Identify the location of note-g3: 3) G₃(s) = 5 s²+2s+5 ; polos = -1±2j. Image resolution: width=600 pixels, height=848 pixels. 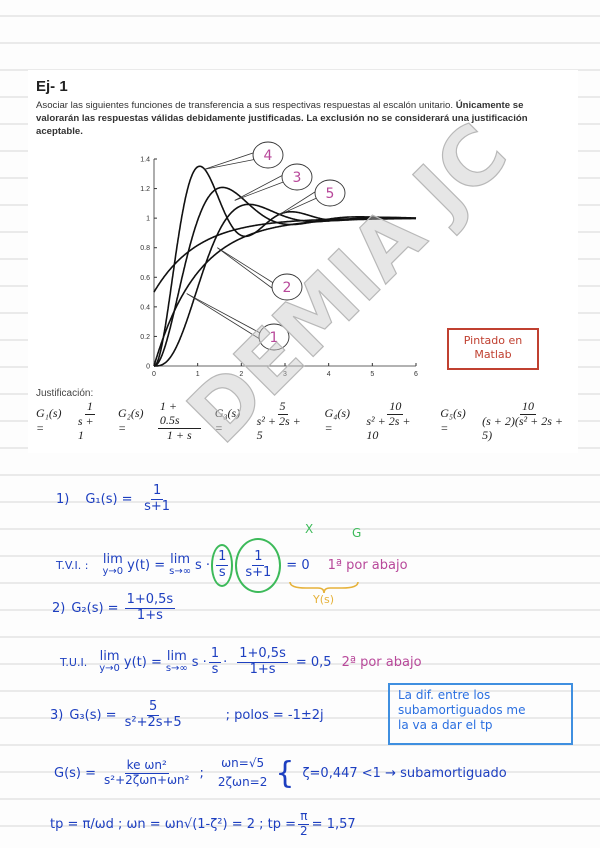
(187, 715).